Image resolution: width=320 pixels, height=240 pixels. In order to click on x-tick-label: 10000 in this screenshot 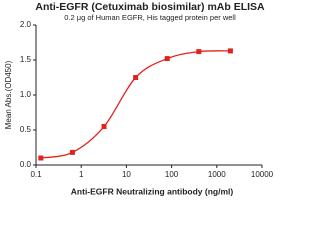, I will do `click(262, 174)`.